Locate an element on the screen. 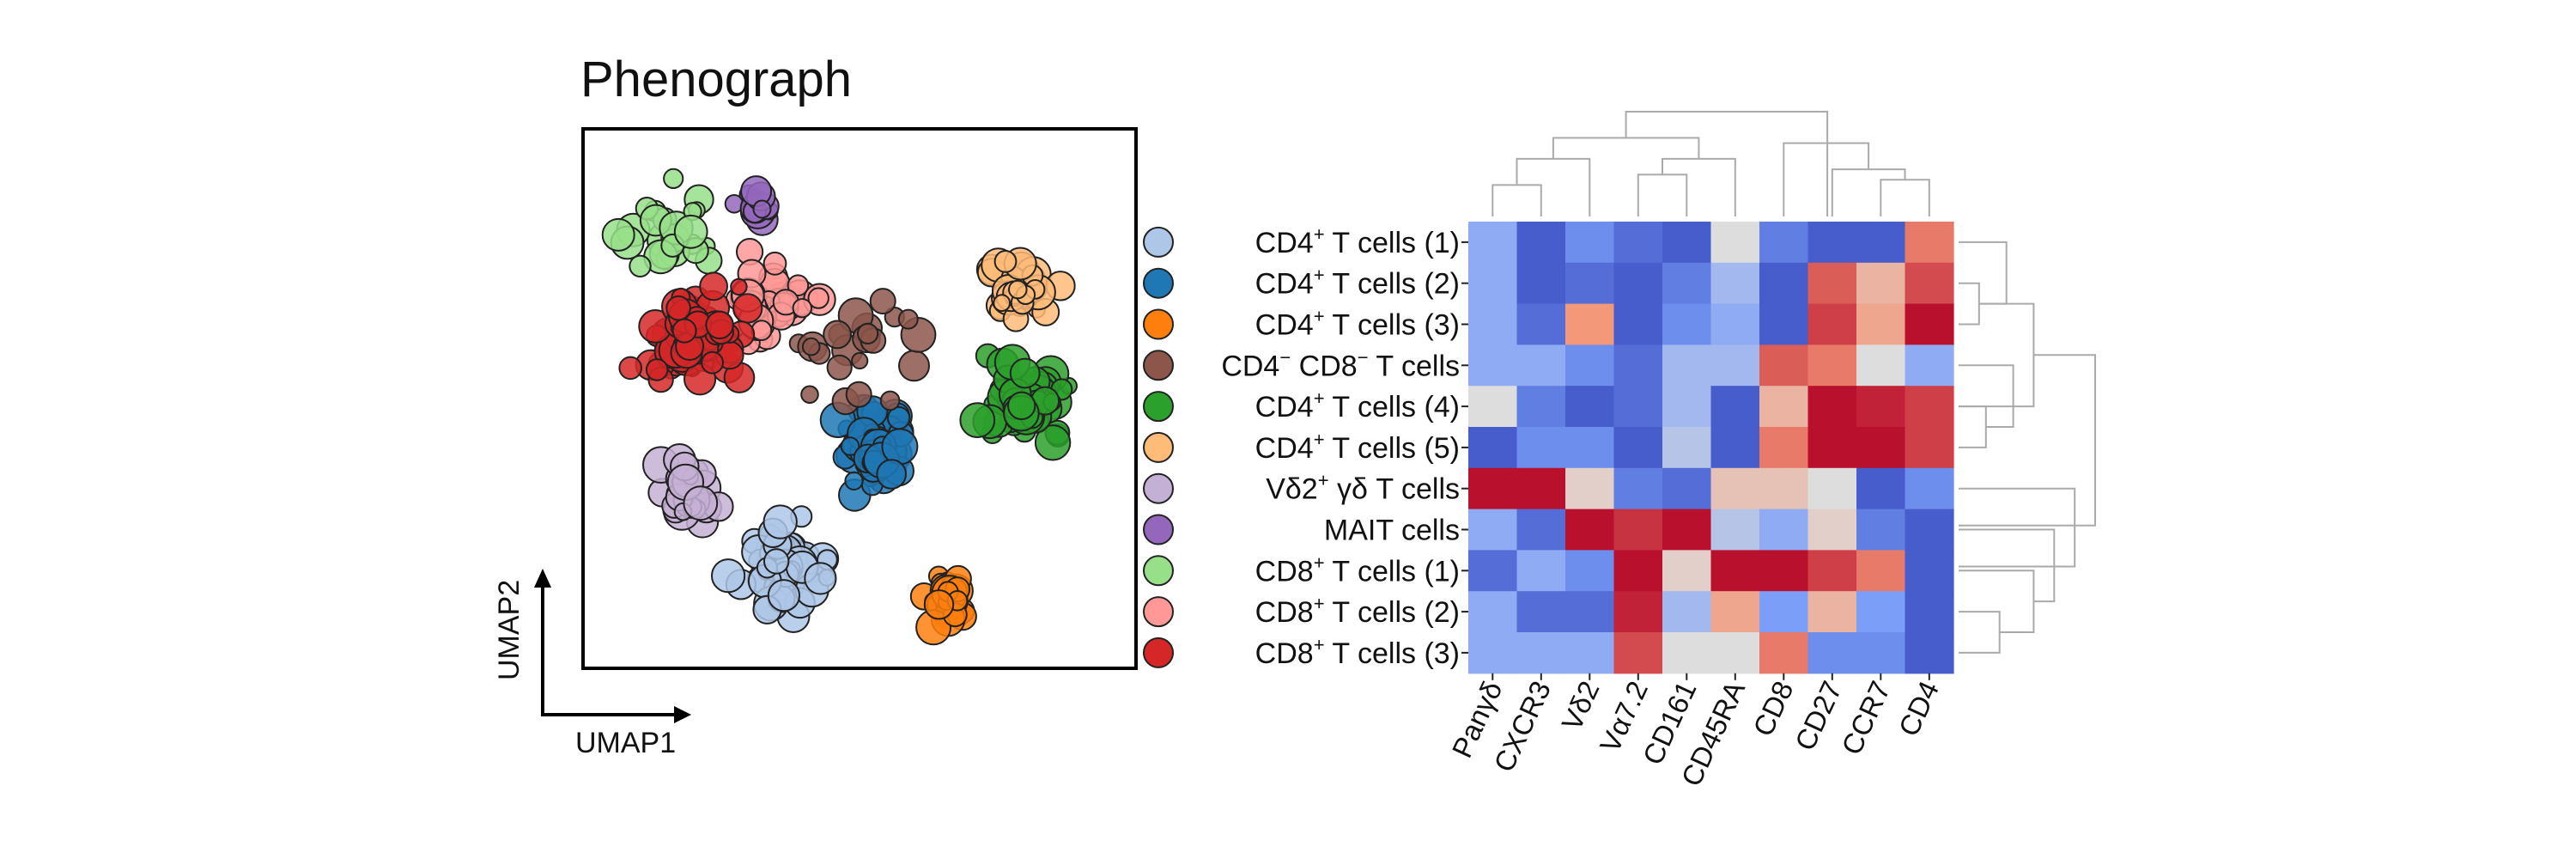  heatmap-cell-r7-c1 is located at coordinates (1541, 530).